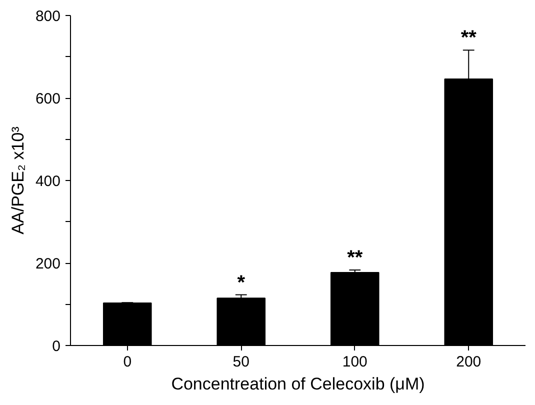  Describe the element at coordinates (241, 362) in the screenshot. I see `x-tick-label: 50` at that location.